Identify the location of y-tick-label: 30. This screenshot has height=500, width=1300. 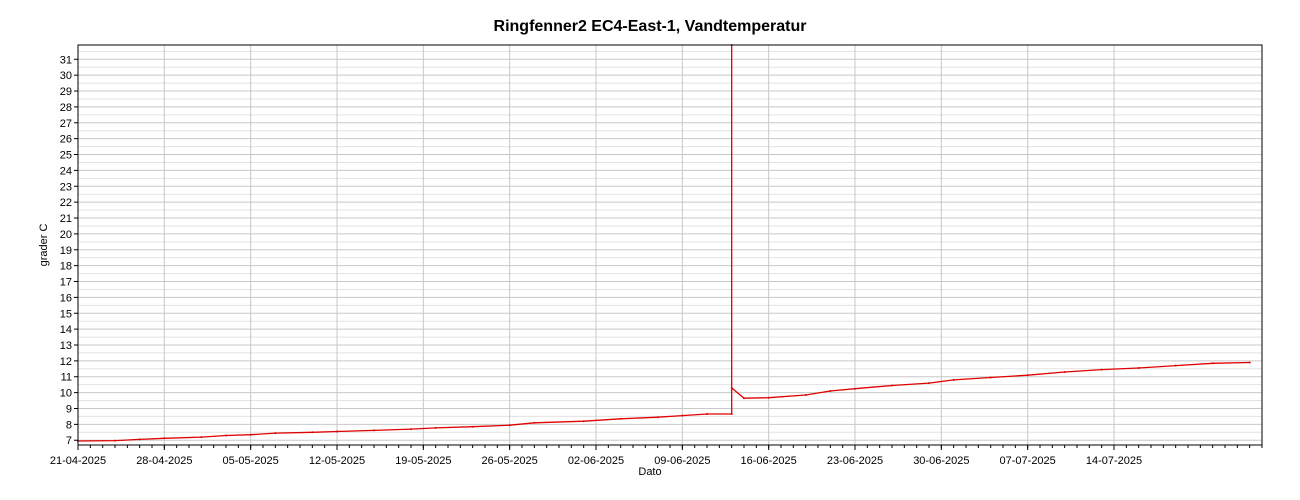
(66, 76).